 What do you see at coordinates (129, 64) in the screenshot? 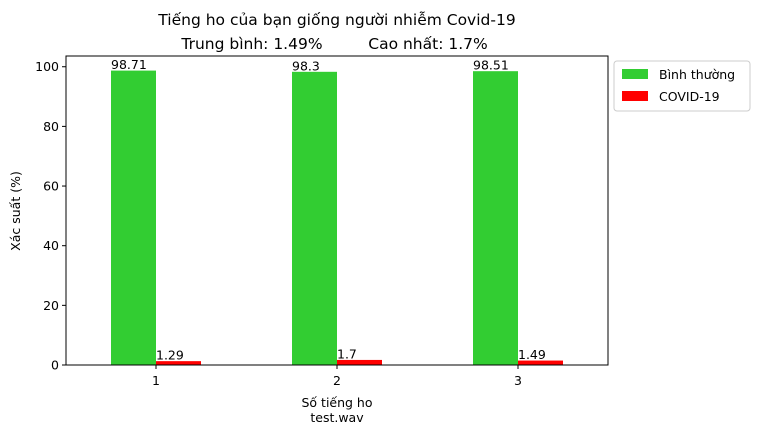
I see `data-label-normal-1: 98.71` at bounding box center [129, 64].